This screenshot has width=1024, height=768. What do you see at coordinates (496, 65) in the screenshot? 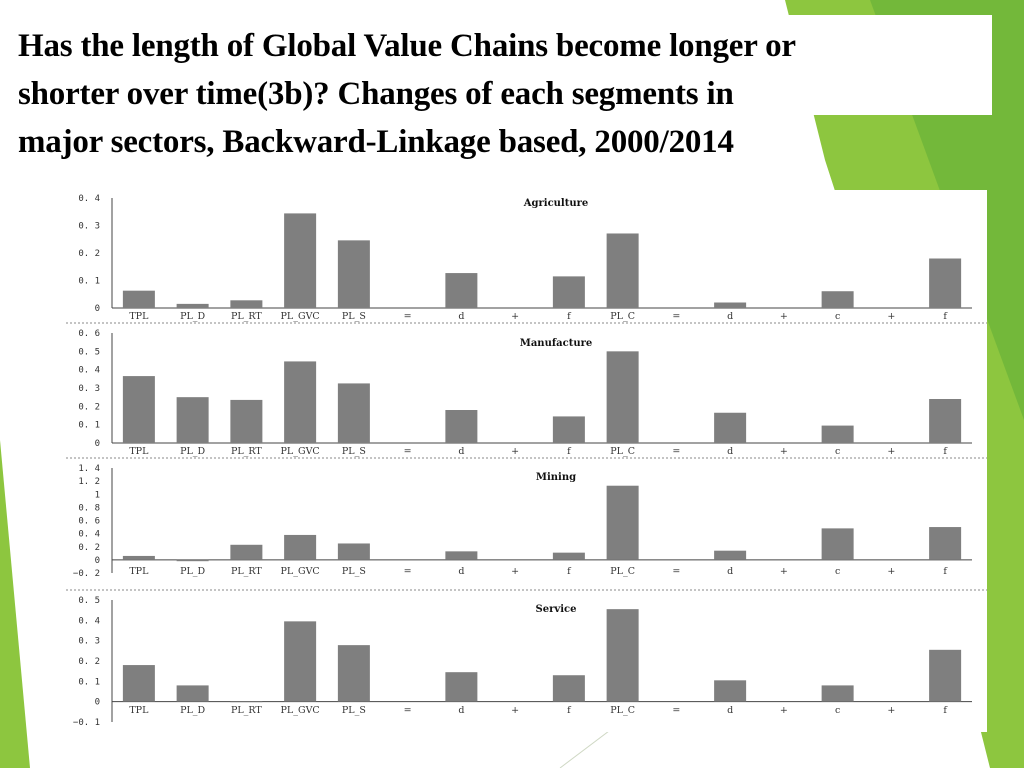
I see `title-backdrop` at bounding box center [496, 65].